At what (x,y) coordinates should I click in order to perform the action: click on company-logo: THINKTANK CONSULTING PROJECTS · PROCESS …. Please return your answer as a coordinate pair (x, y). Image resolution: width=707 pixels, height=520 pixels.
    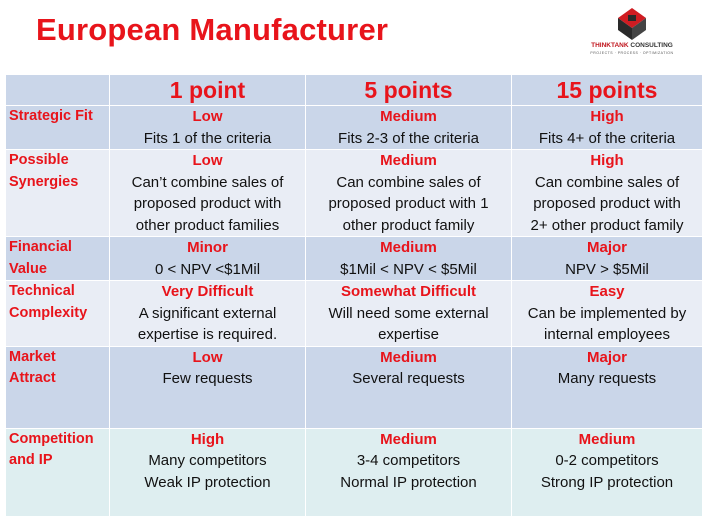
    Looking at the image, I should click on (632, 32).